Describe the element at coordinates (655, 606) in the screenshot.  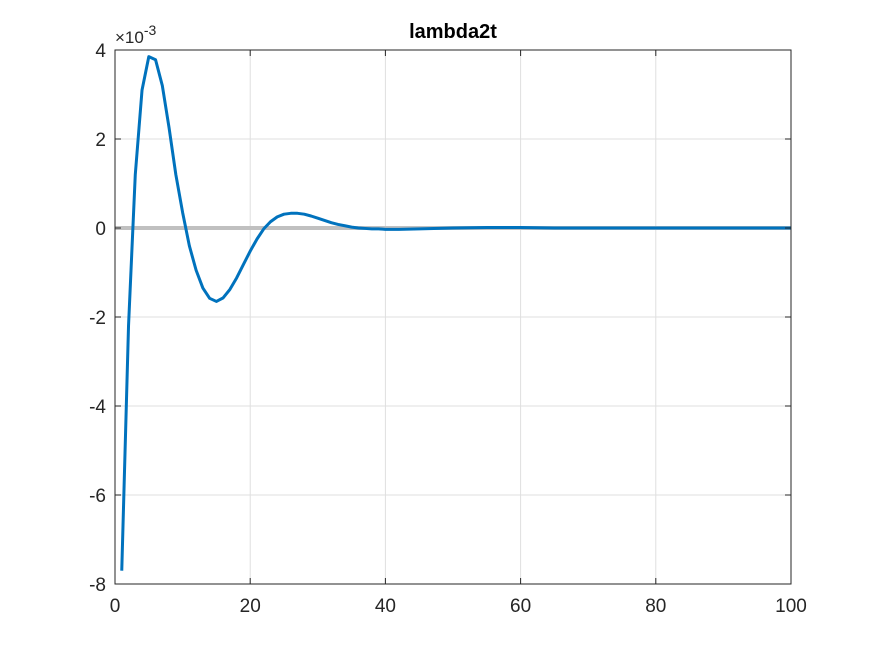
I see `x-tick-label: 80` at that location.